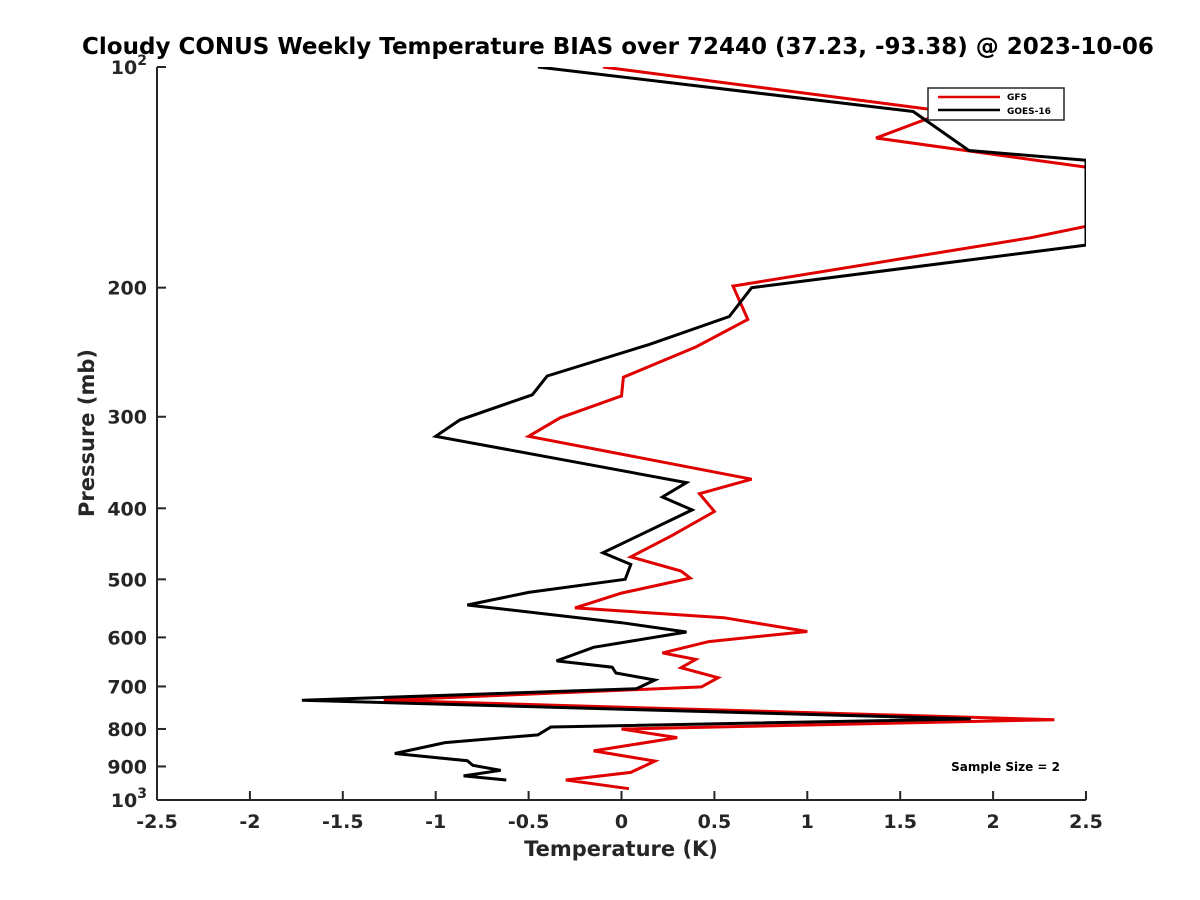 This screenshot has width=1200, height=900. What do you see at coordinates (621, 822) in the screenshot?
I see `x-tick-label: 0` at bounding box center [621, 822].